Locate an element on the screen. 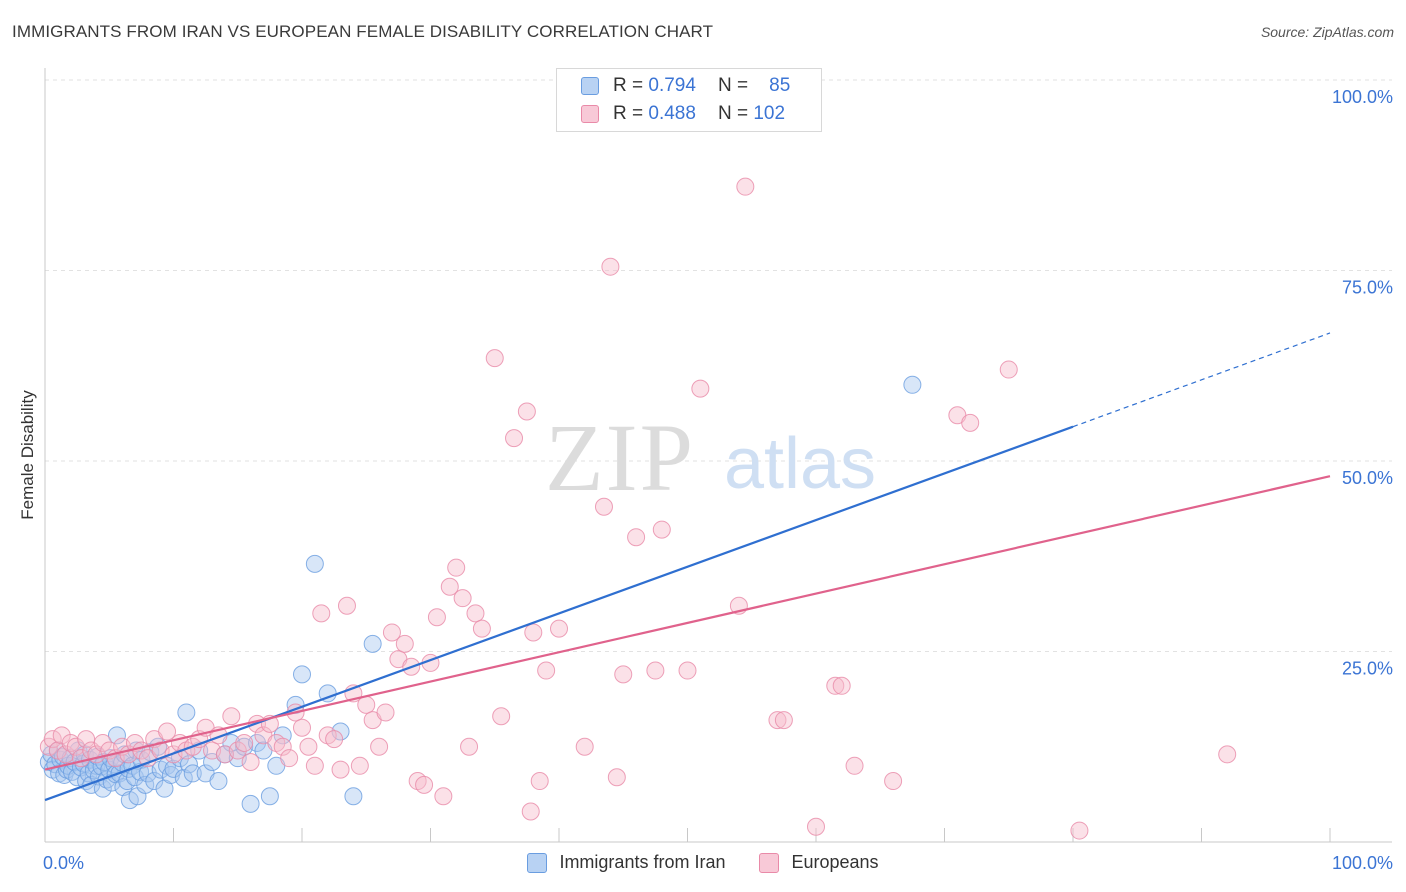 The width and height of the screenshot is (1406, 892). n-value: 85 is located at coordinates (780, 85).